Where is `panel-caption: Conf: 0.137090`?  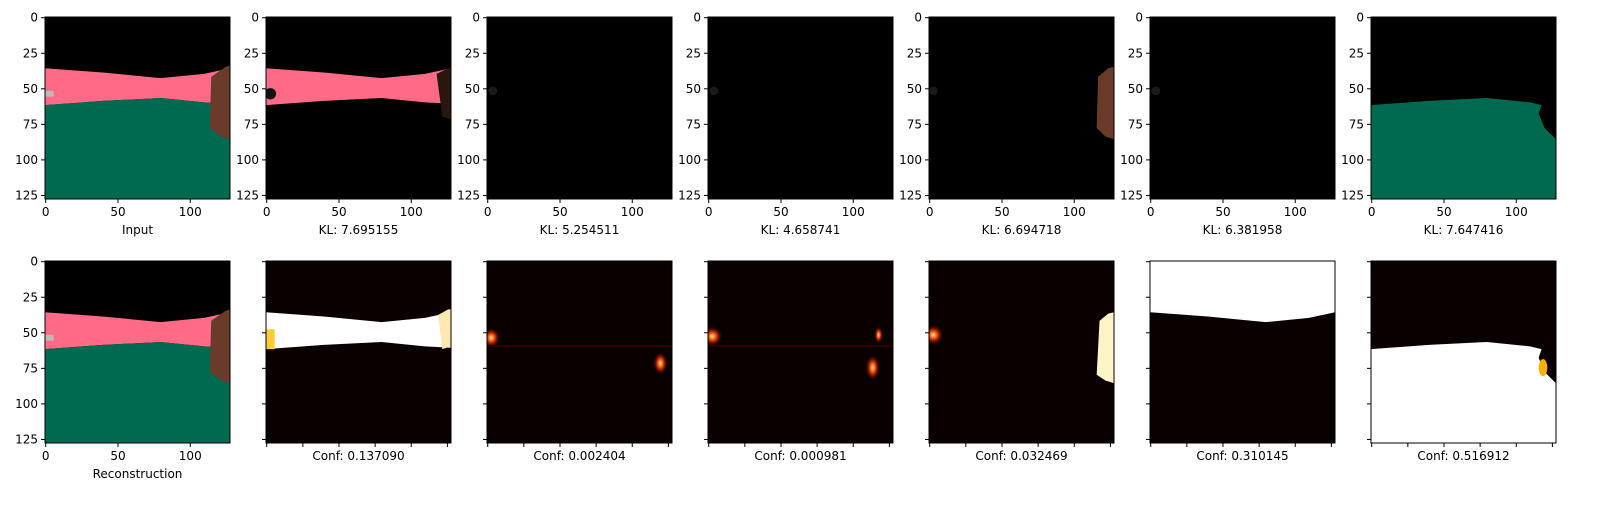
panel-caption: Conf: 0.137090 is located at coordinates (358, 456).